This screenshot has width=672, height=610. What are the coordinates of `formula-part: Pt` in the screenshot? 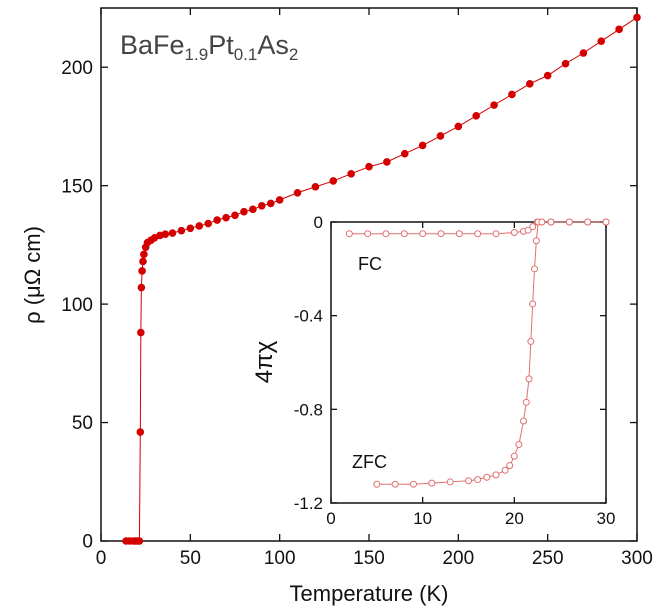 It's located at (221, 45).